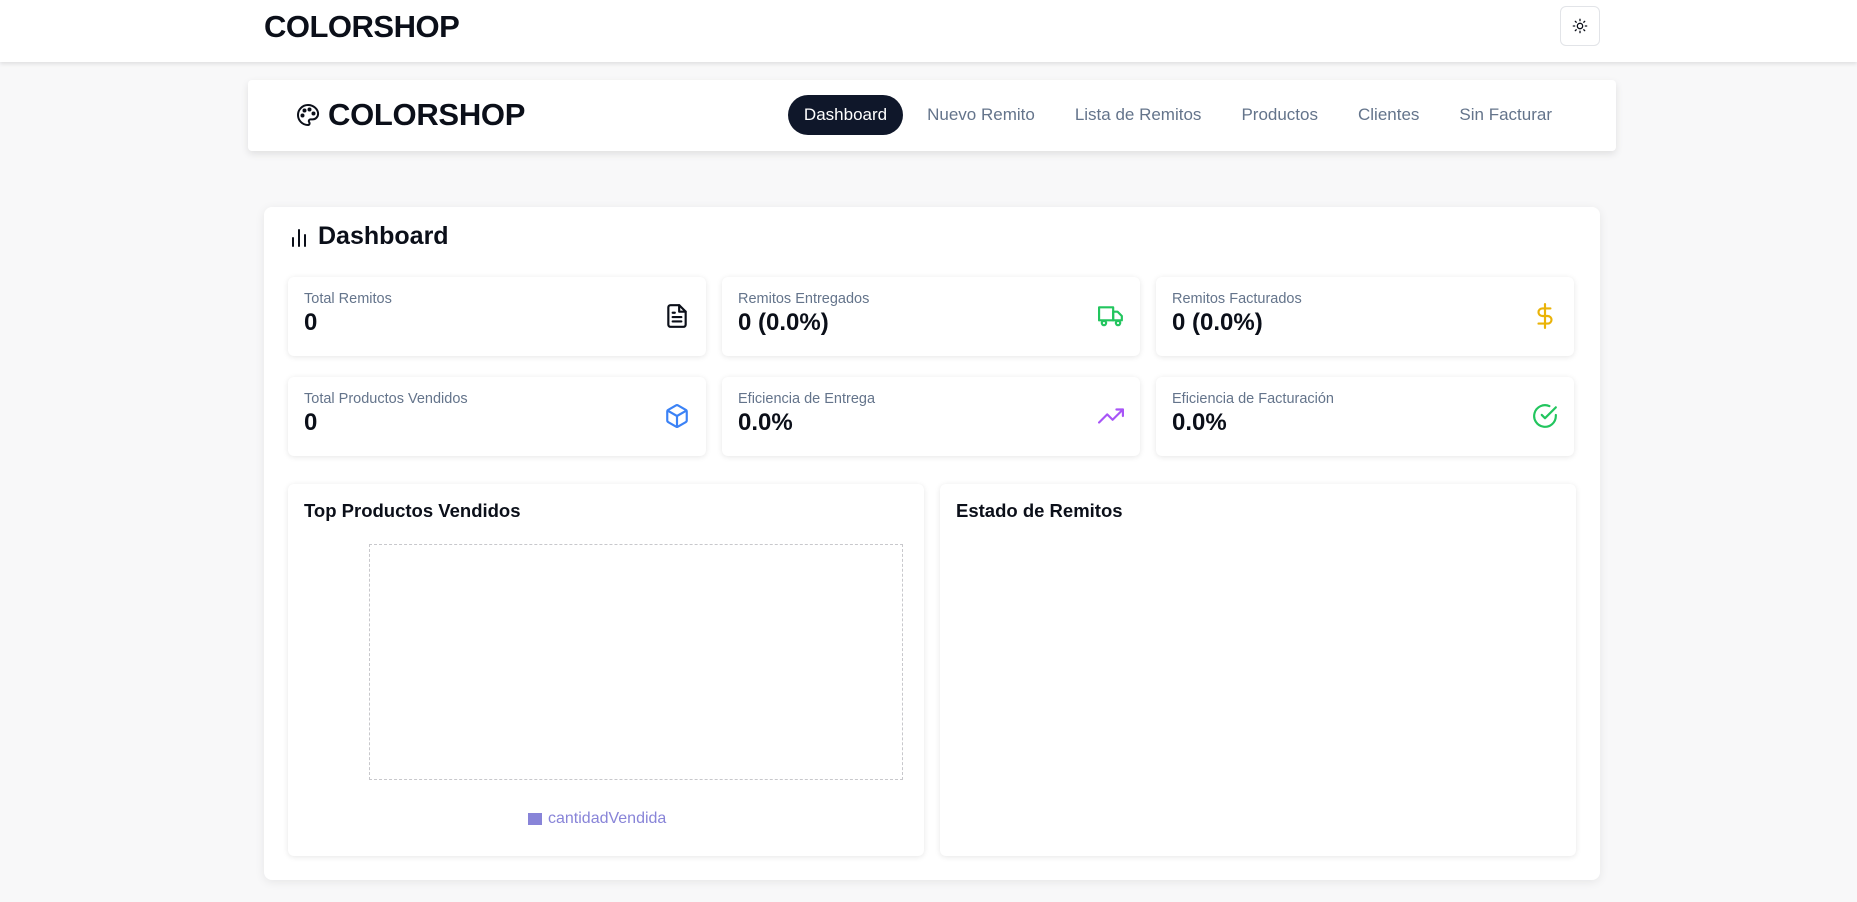  Describe the element at coordinates (677, 416) in the screenshot. I see `package-icon` at that location.